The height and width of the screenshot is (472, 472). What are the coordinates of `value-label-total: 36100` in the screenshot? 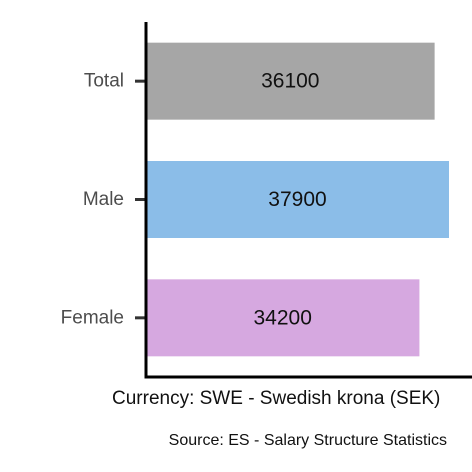 It's located at (290, 81).